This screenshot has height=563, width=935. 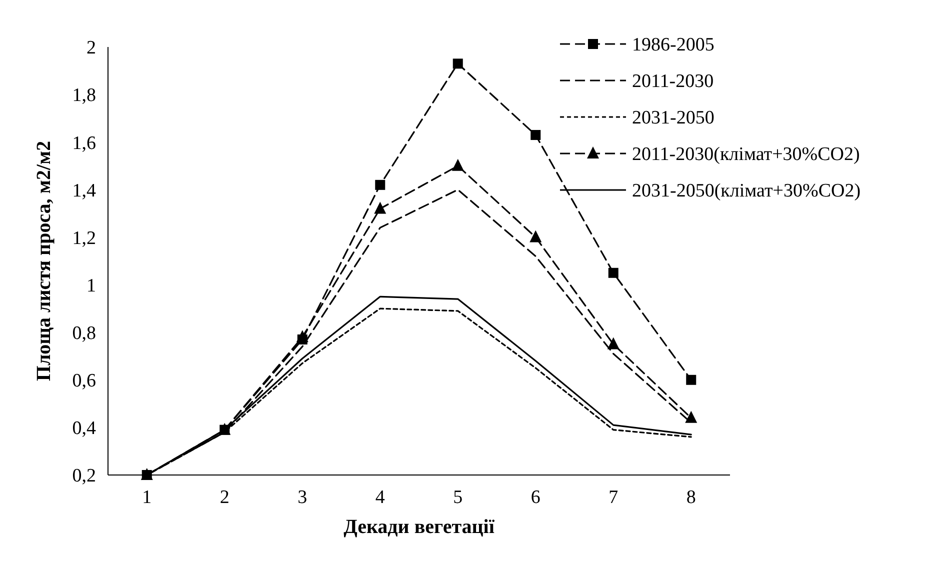 What do you see at coordinates (380, 497) in the screenshot?
I see `x-tick-label: 4` at bounding box center [380, 497].